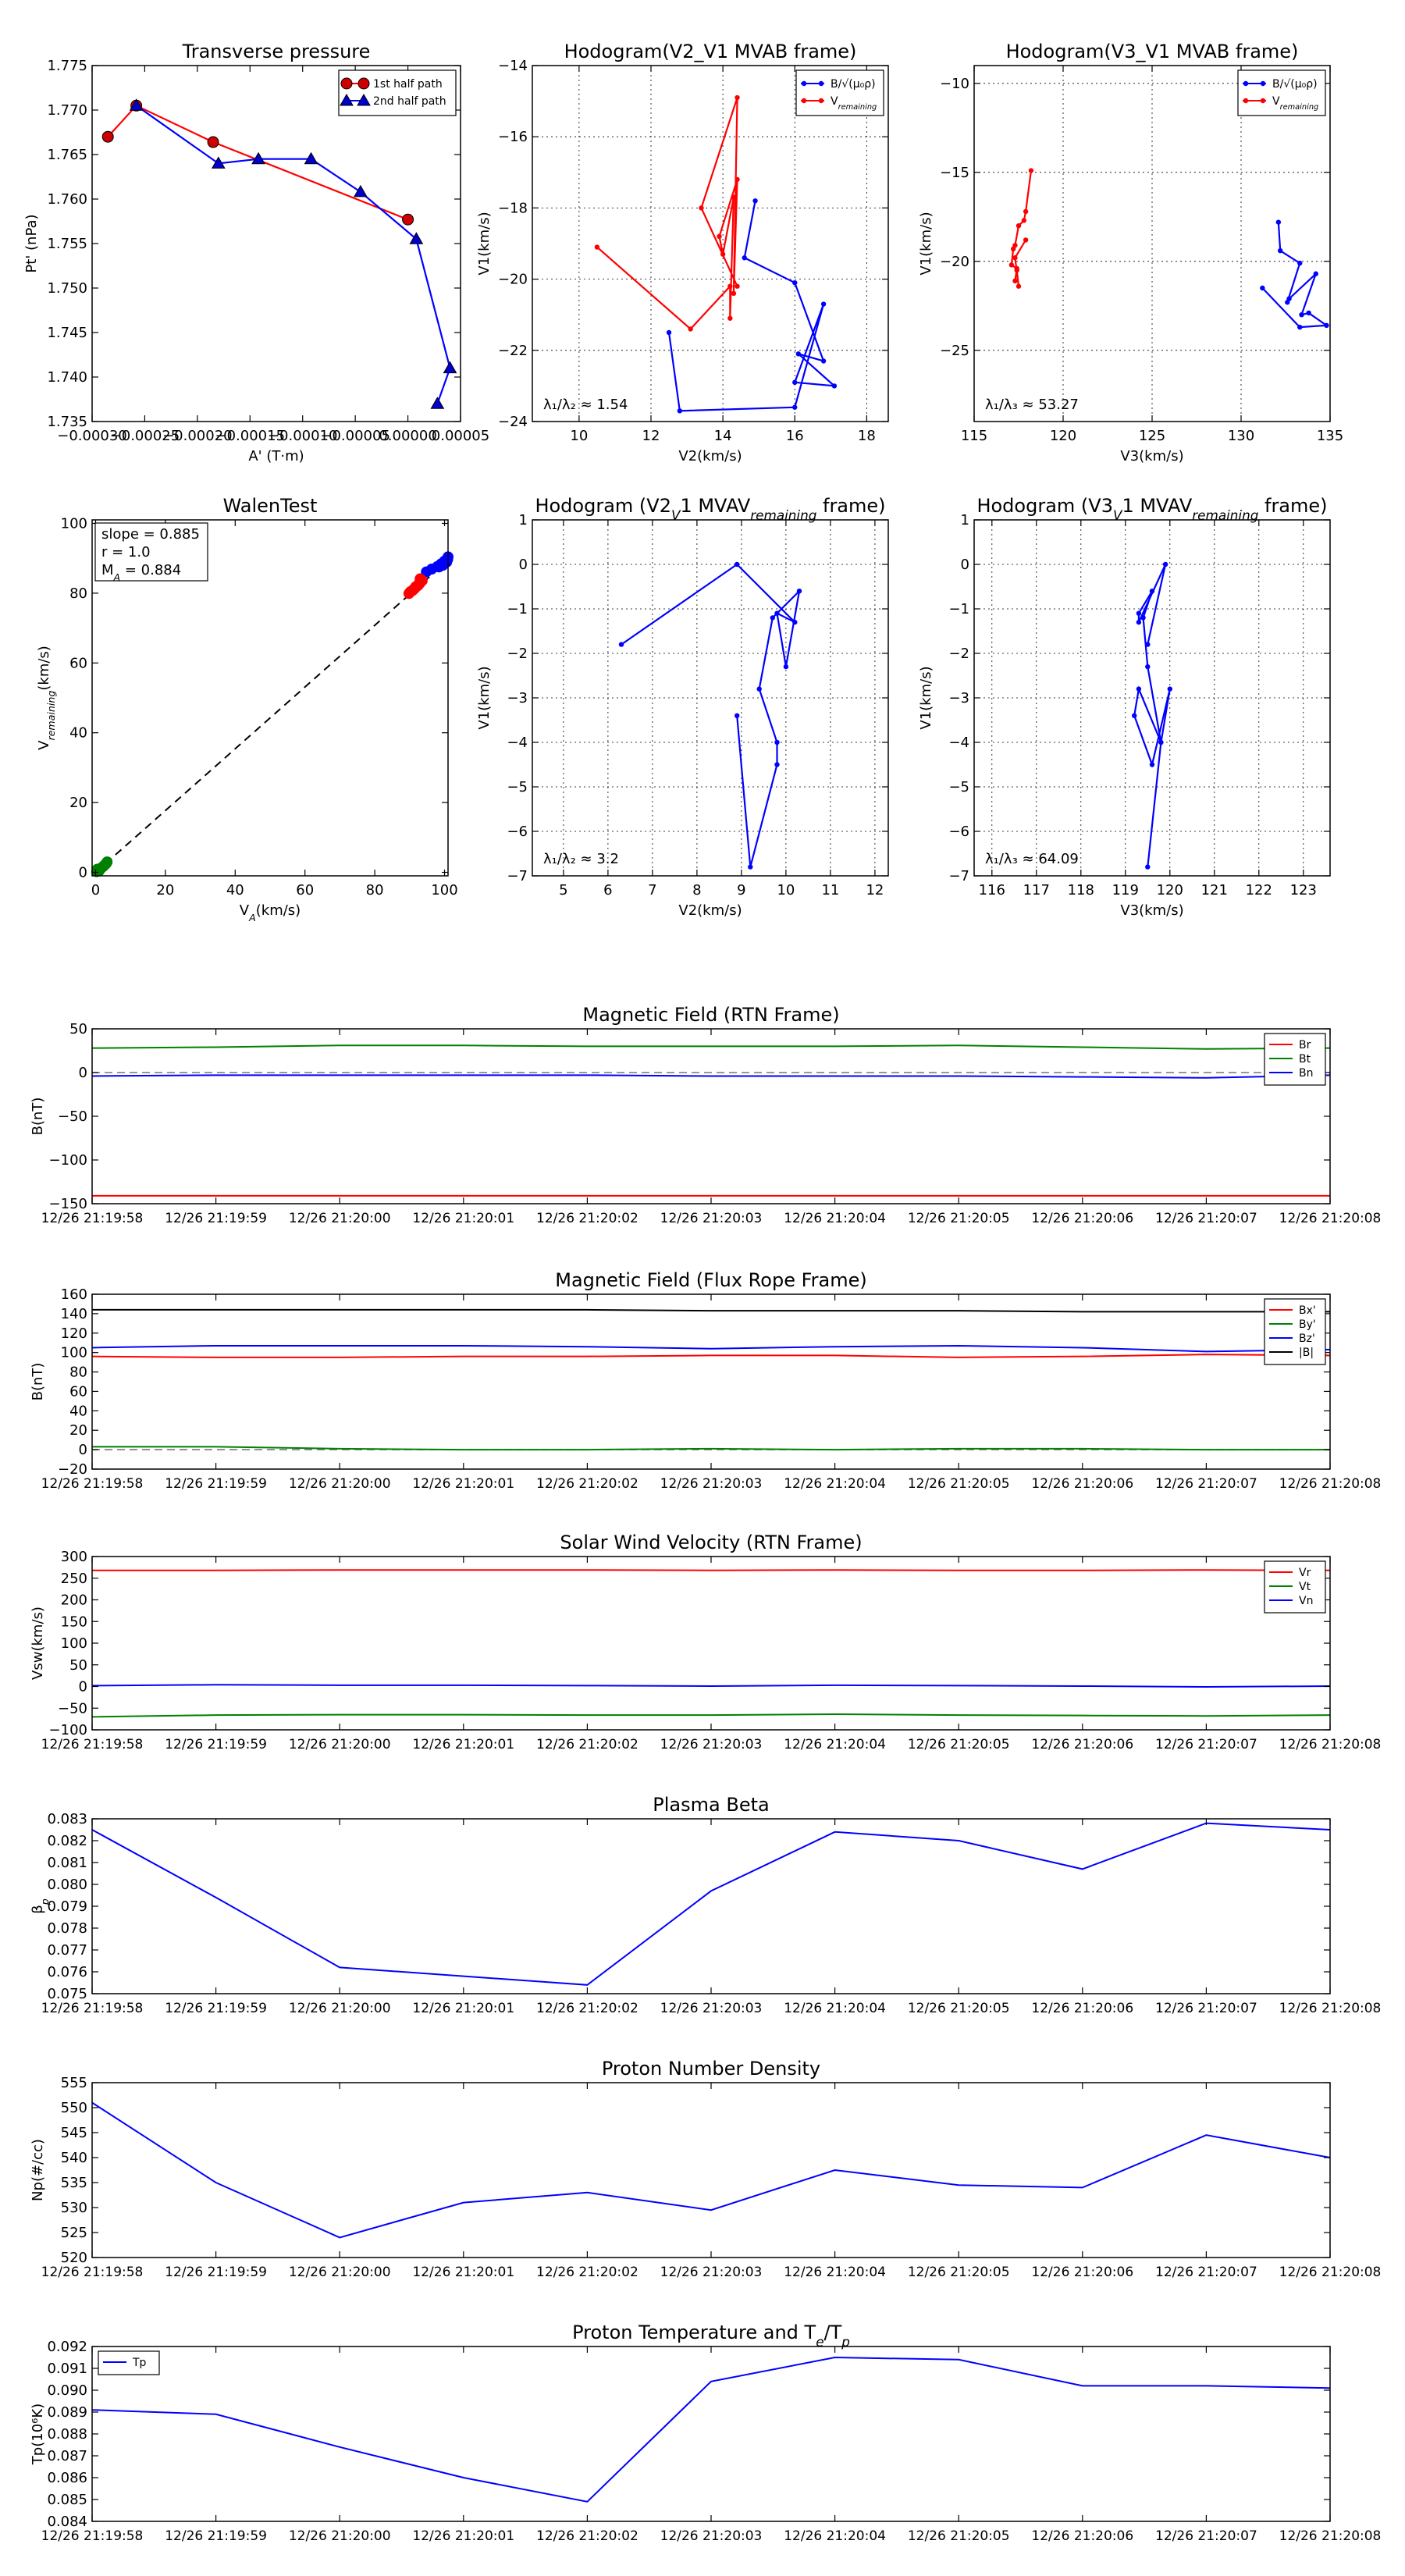  Describe the element at coordinates (95, 890) in the screenshot. I see `x-tick-label: 0` at that location.